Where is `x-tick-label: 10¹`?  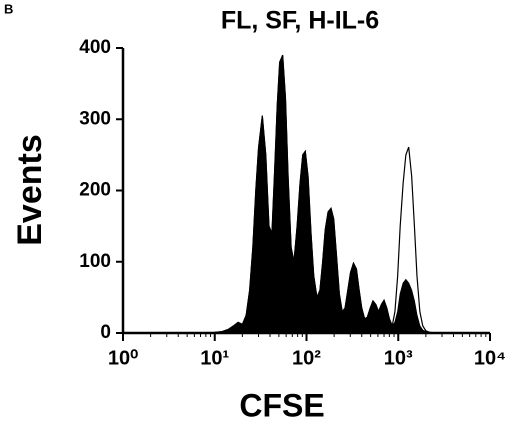 x-tick-label: 10¹ is located at coordinates (214, 358).